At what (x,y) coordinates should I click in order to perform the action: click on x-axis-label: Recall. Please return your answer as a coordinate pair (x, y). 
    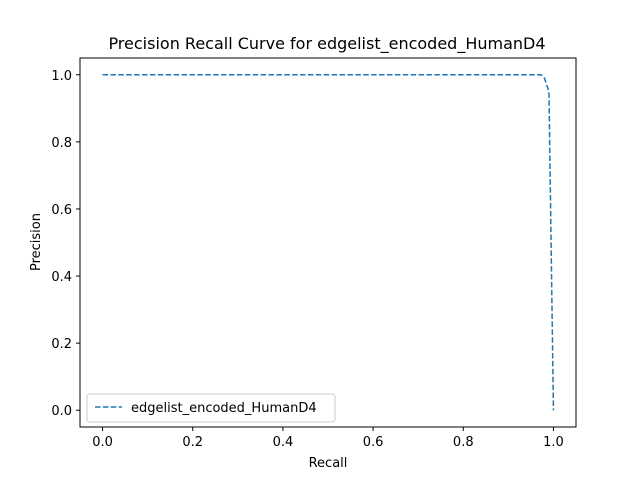
    Looking at the image, I should click on (328, 463).